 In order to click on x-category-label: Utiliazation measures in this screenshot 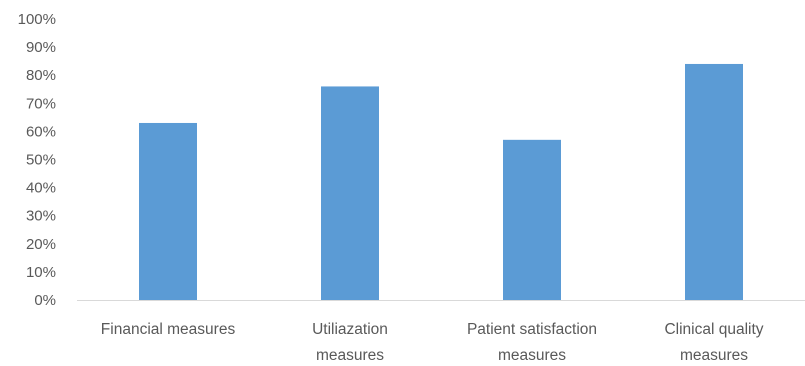, I will do `click(350, 342)`.